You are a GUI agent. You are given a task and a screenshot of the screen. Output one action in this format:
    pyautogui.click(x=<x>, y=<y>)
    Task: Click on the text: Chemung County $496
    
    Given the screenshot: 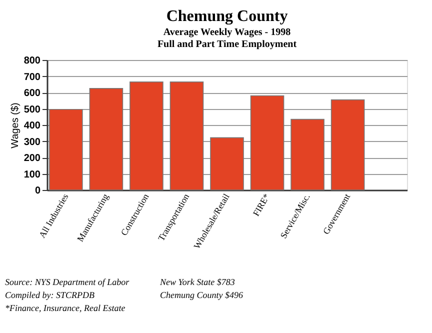 What is the action you would take?
    pyautogui.click(x=202, y=295)
    